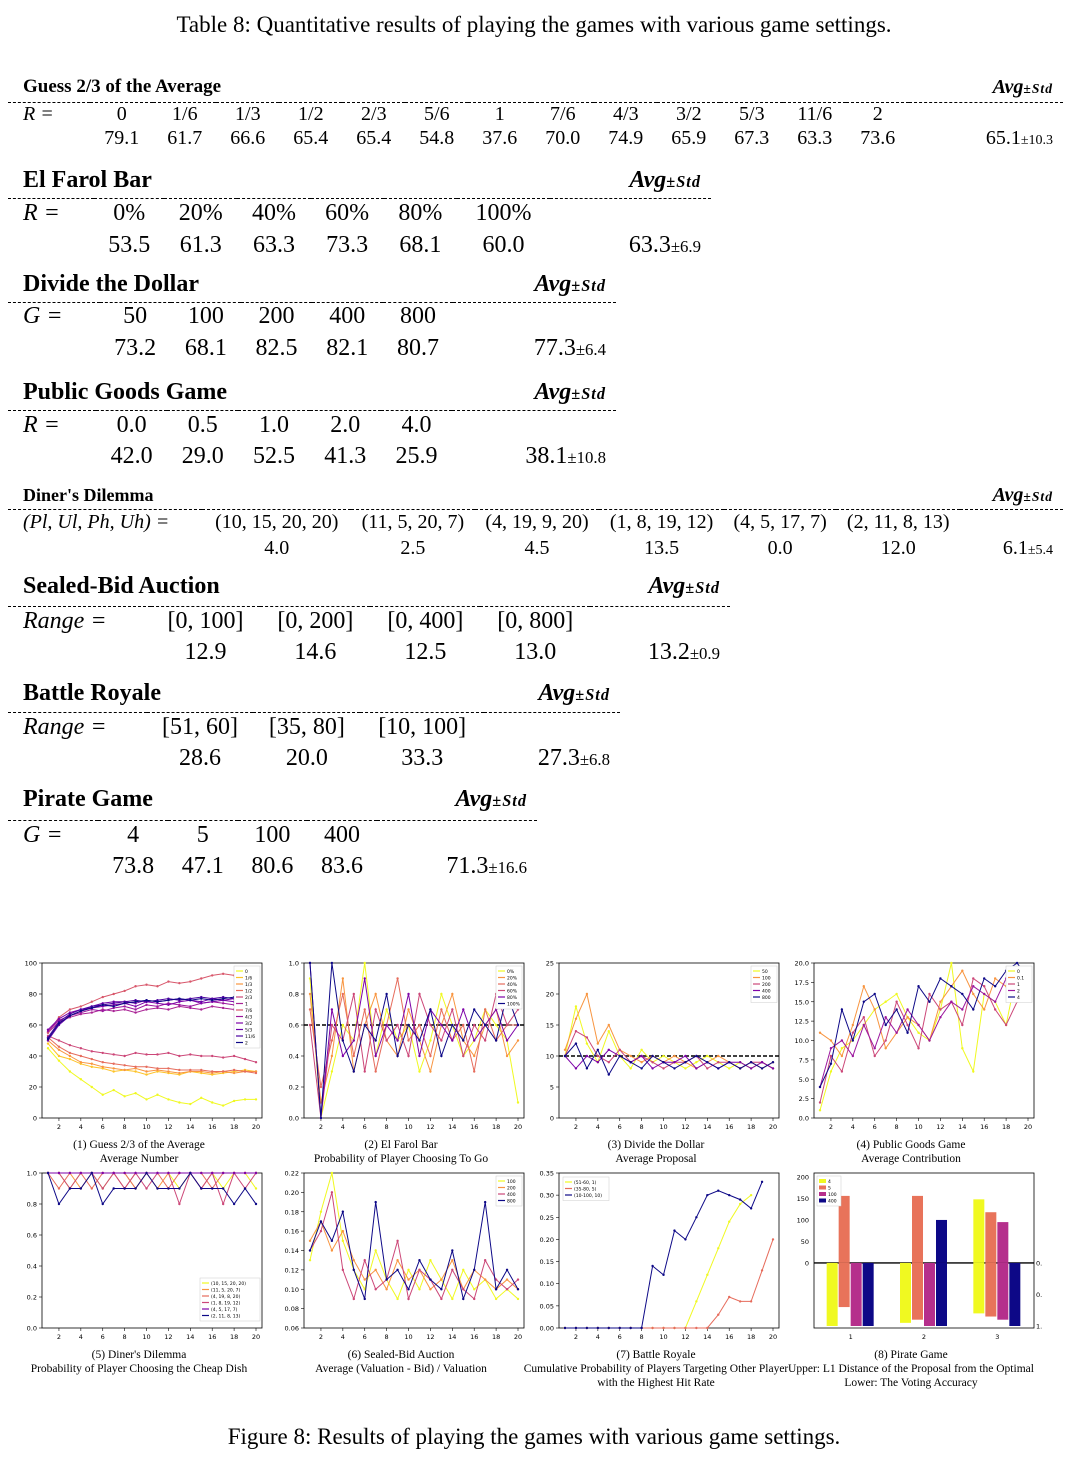 The height and width of the screenshot is (1459, 1068). What do you see at coordinates (590, 349) in the screenshot?
I see `std-number: ±6.4` at bounding box center [590, 349].